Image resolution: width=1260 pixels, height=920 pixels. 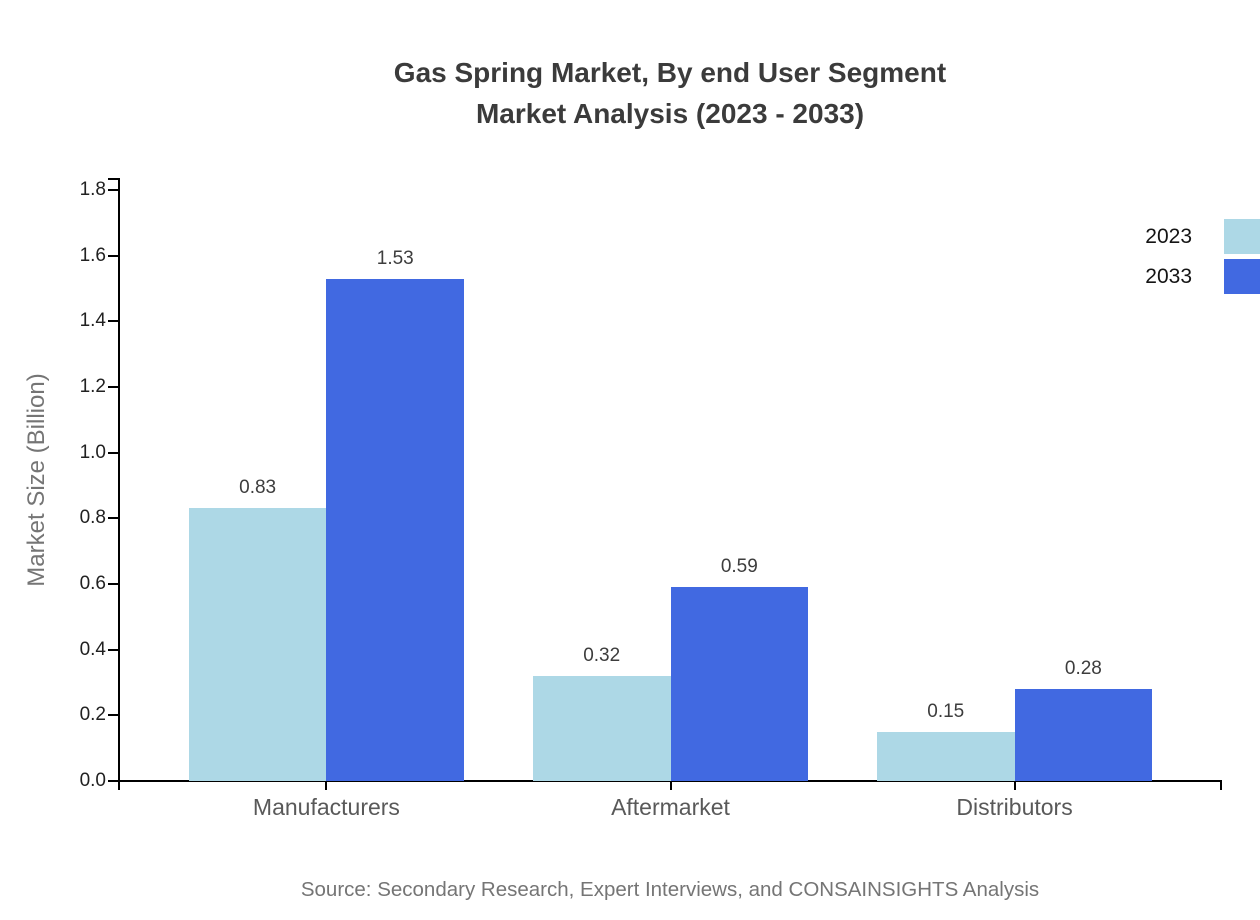 I want to click on y-tick-label: 0.0, so click(x=92, y=780).